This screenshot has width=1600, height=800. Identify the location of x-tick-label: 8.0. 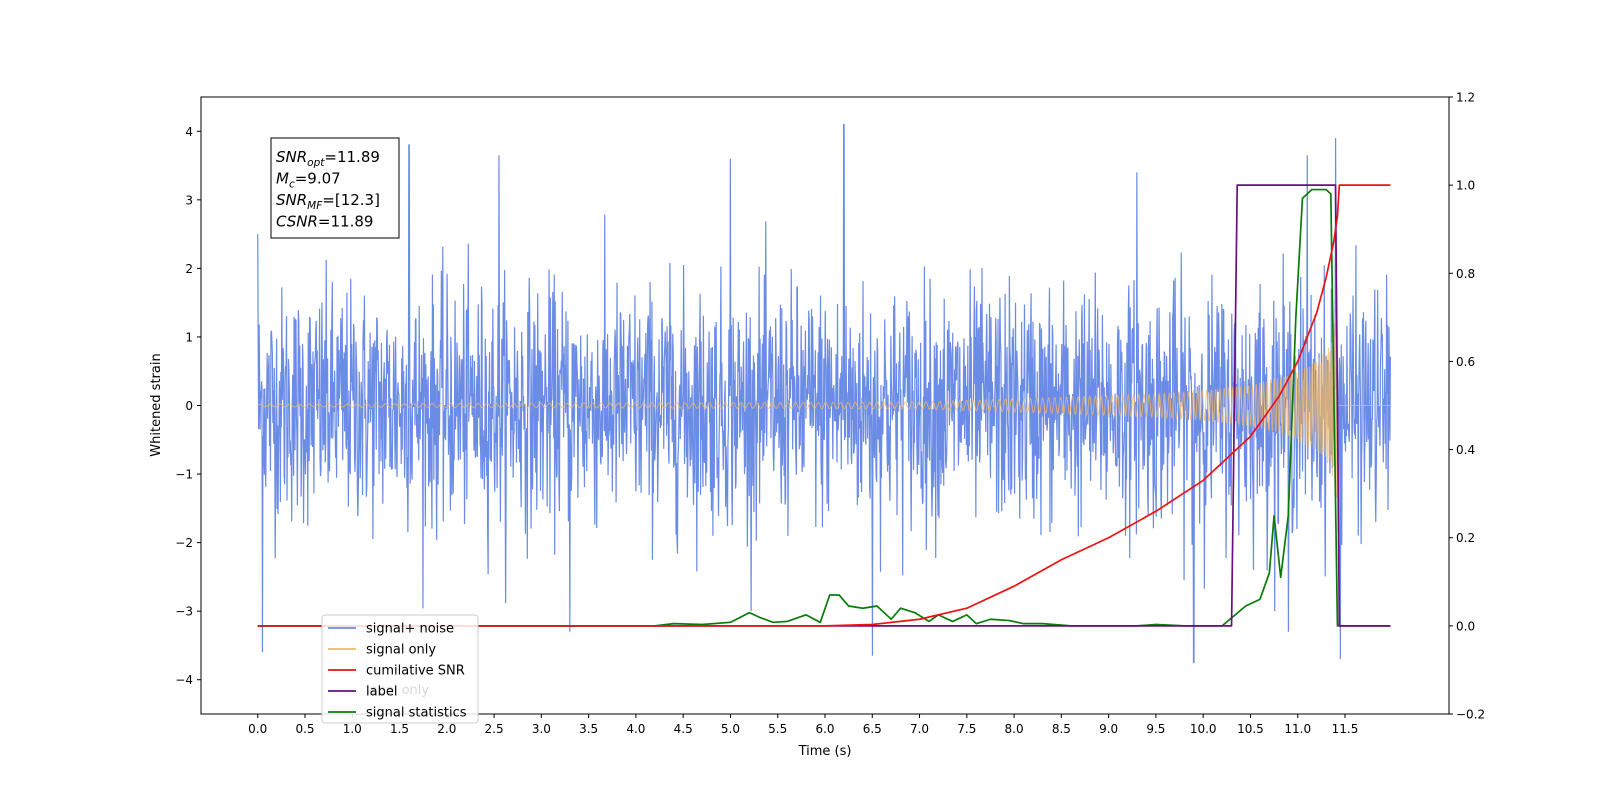
(1014, 729).